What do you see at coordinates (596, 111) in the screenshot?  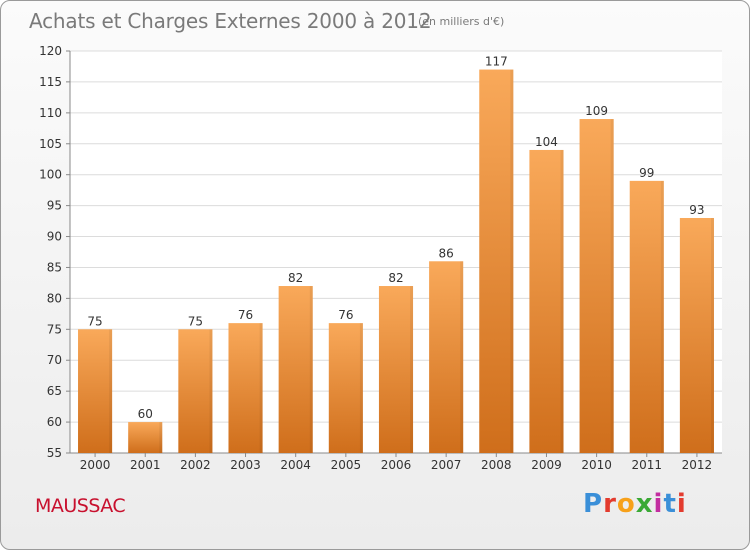 I see `data-label: 109` at bounding box center [596, 111].